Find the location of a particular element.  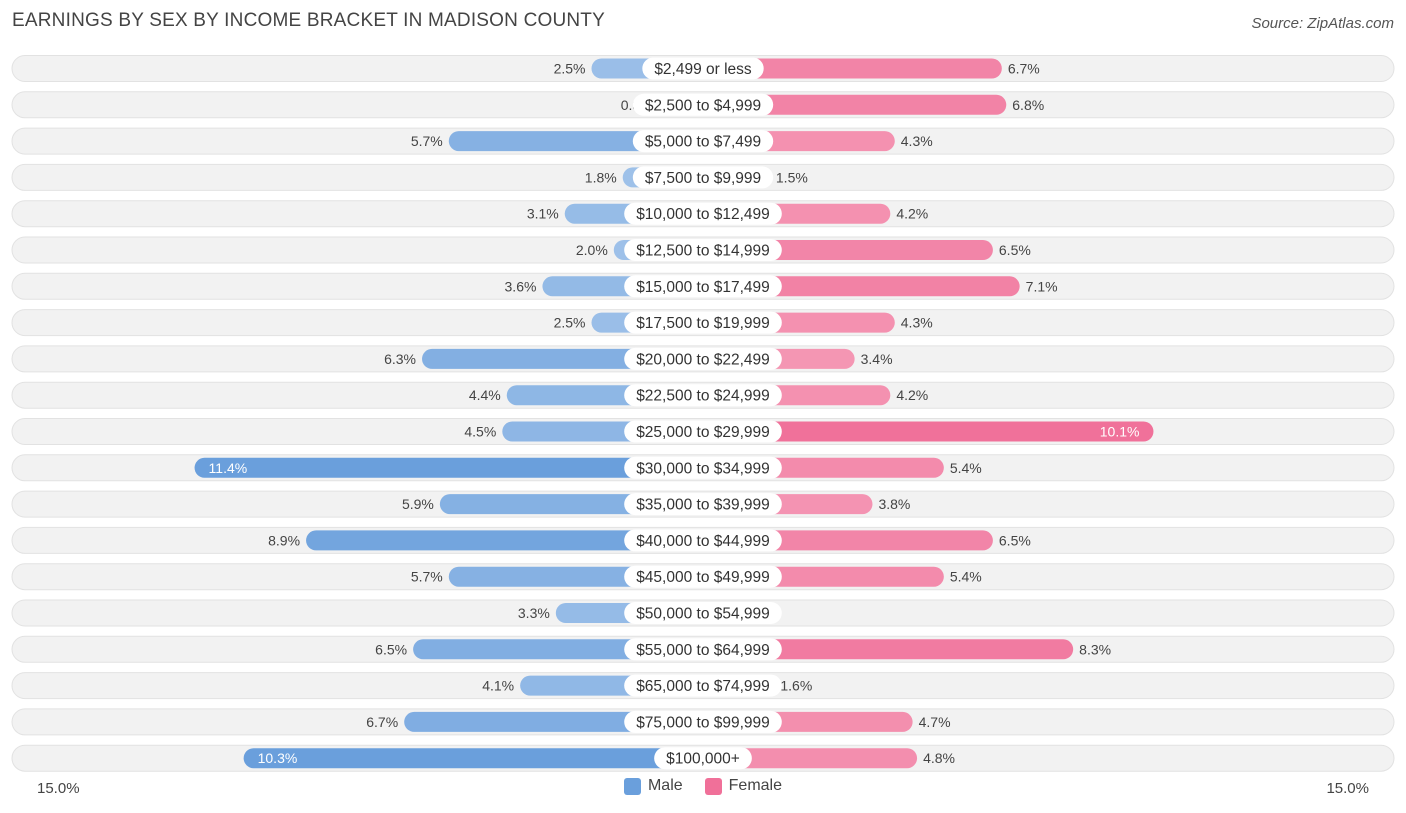

female-value-label: 6.8% is located at coordinates (1028, 105).